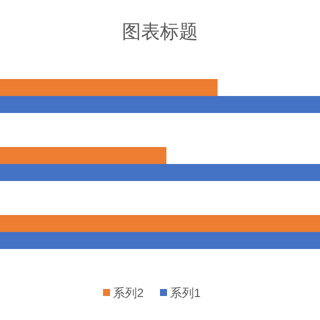  Describe the element at coordinates (160, 32) in the screenshot. I see `chart-title: 图表标题` at that location.